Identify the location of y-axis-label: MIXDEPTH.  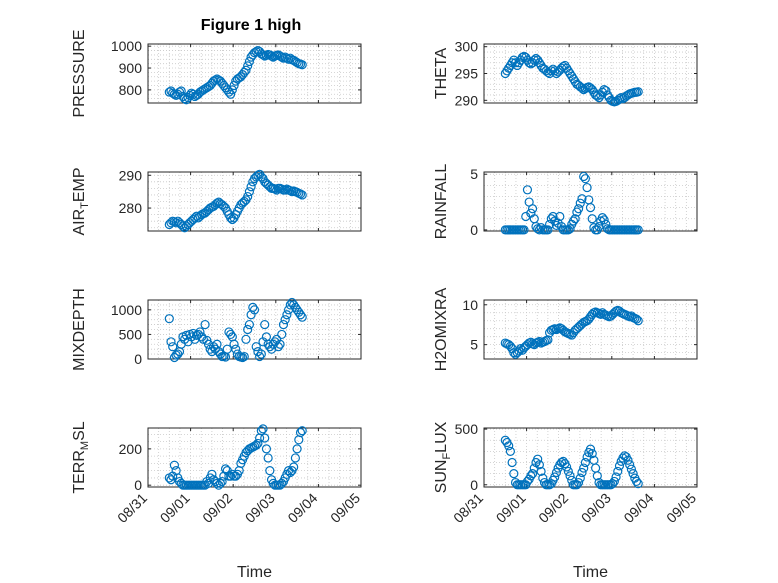
(79, 329).